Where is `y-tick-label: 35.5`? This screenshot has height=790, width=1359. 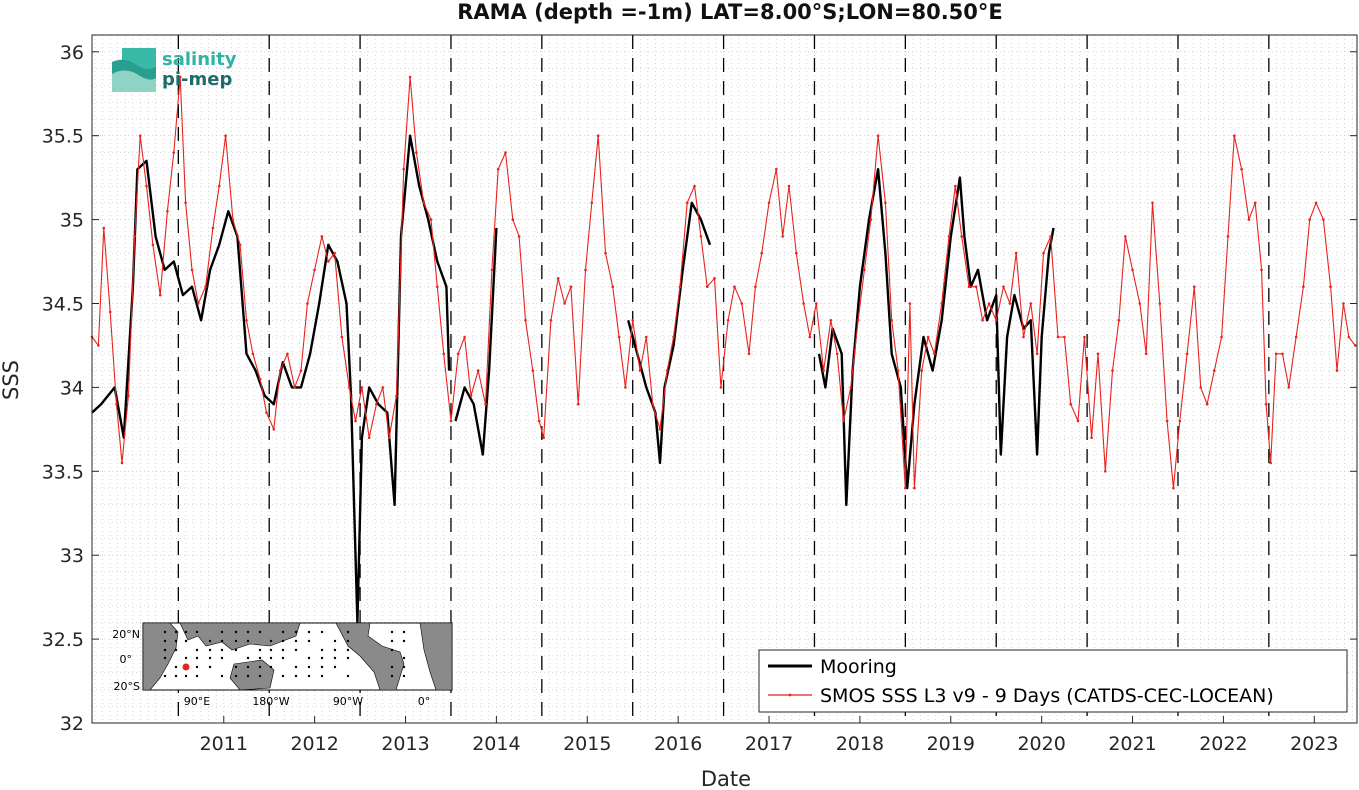 y-tick-label: 35.5 is located at coordinates (63, 137).